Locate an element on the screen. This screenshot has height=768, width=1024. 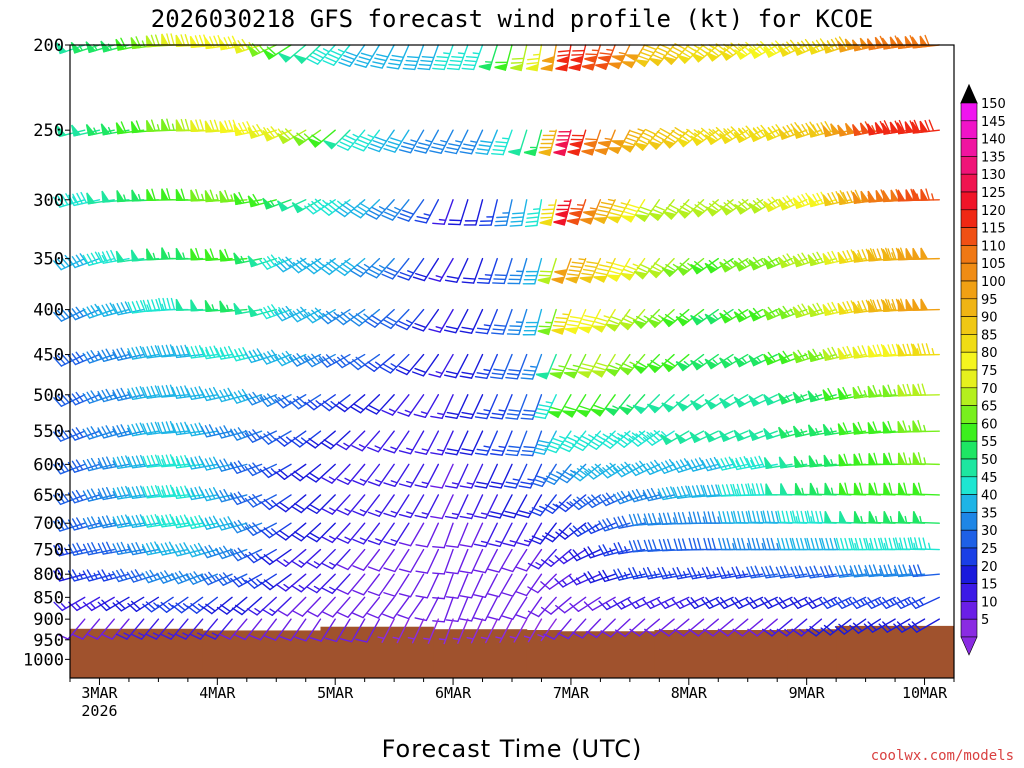
colorbar-label: 90 is located at coordinates (989, 318).